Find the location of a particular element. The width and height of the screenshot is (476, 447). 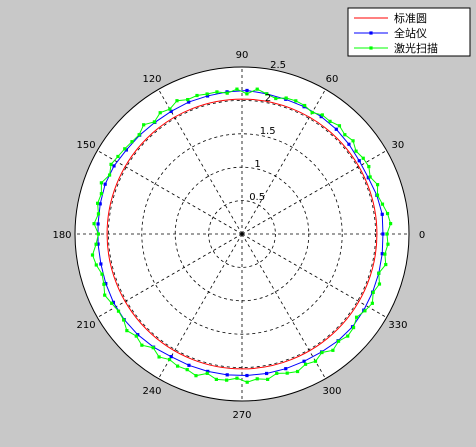

theta-tick-label: 240 is located at coordinates (151, 391).